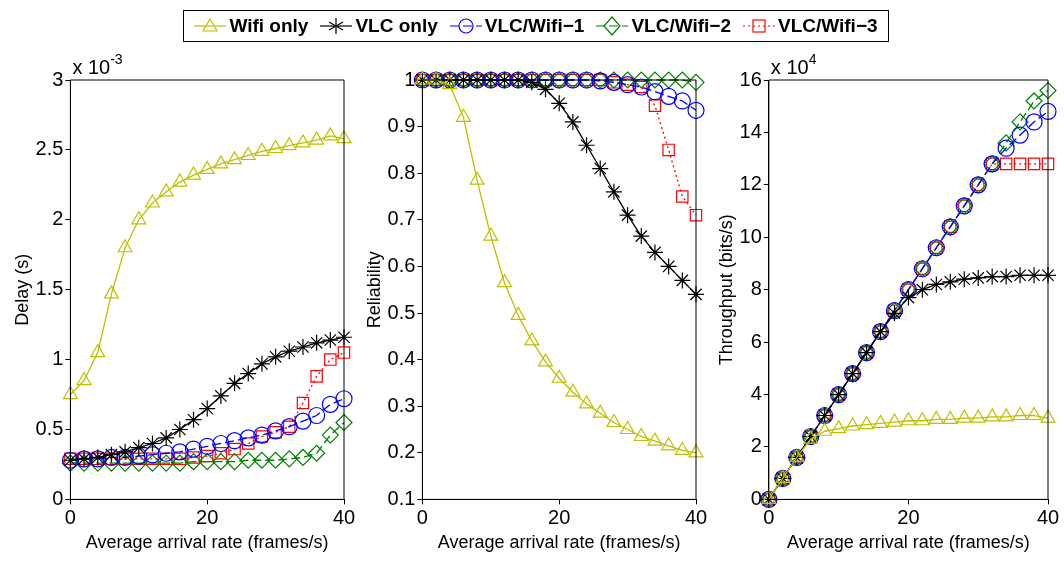  Describe the element at coordinates (725, 290) in the screenshot. I see `y-axis-title: Throughput (bits/s)` at that location.